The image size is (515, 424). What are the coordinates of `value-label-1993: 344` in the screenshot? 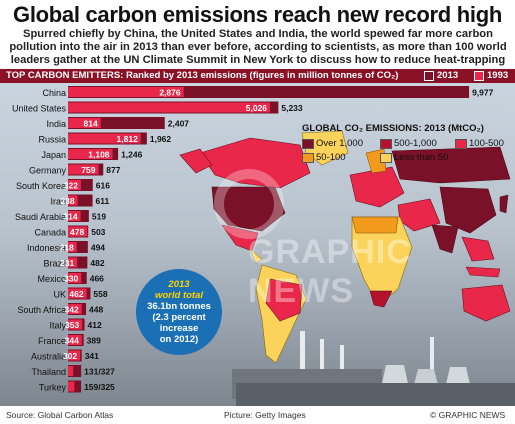 It's located at (72, 341).